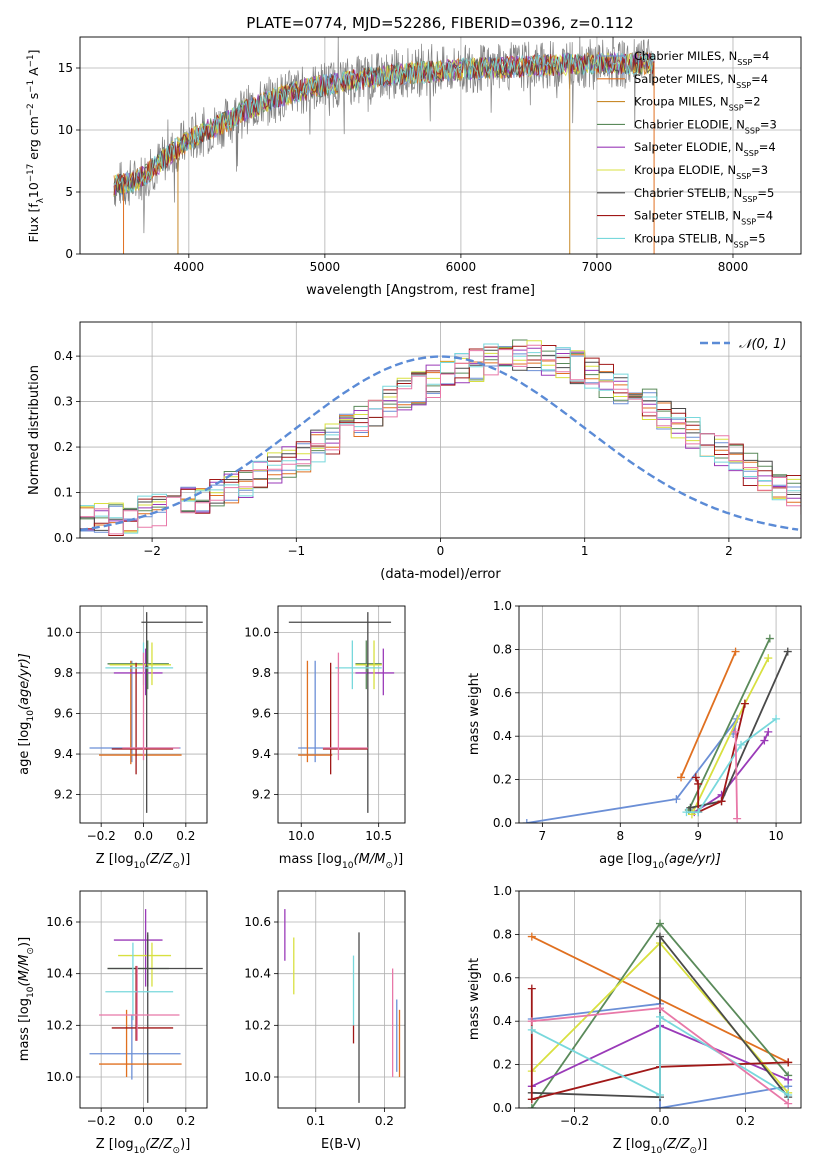 This screenshot has height=1170, width=819. Describe the element at coordinates (474, 999) in the screenshot. I see `y-axis-label: mass weight` at that location.